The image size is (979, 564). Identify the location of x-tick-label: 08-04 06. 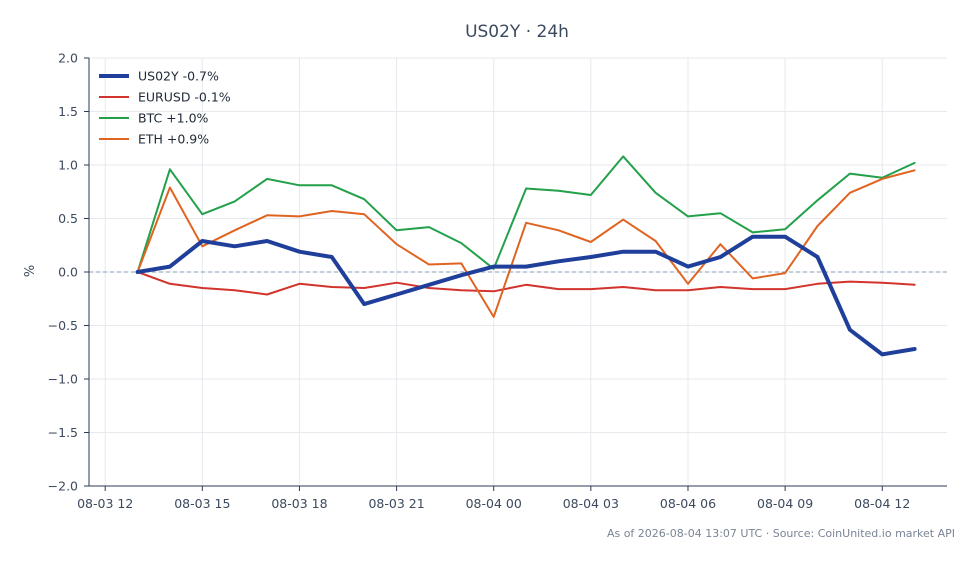
(688, 503).